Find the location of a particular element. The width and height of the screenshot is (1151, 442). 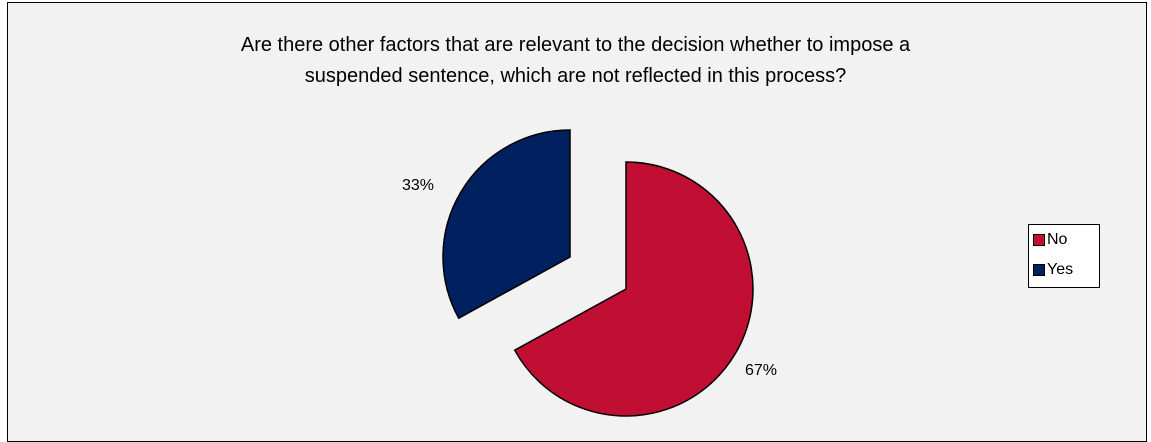

legend-item-no: No is located at coordinates (1050, 240).